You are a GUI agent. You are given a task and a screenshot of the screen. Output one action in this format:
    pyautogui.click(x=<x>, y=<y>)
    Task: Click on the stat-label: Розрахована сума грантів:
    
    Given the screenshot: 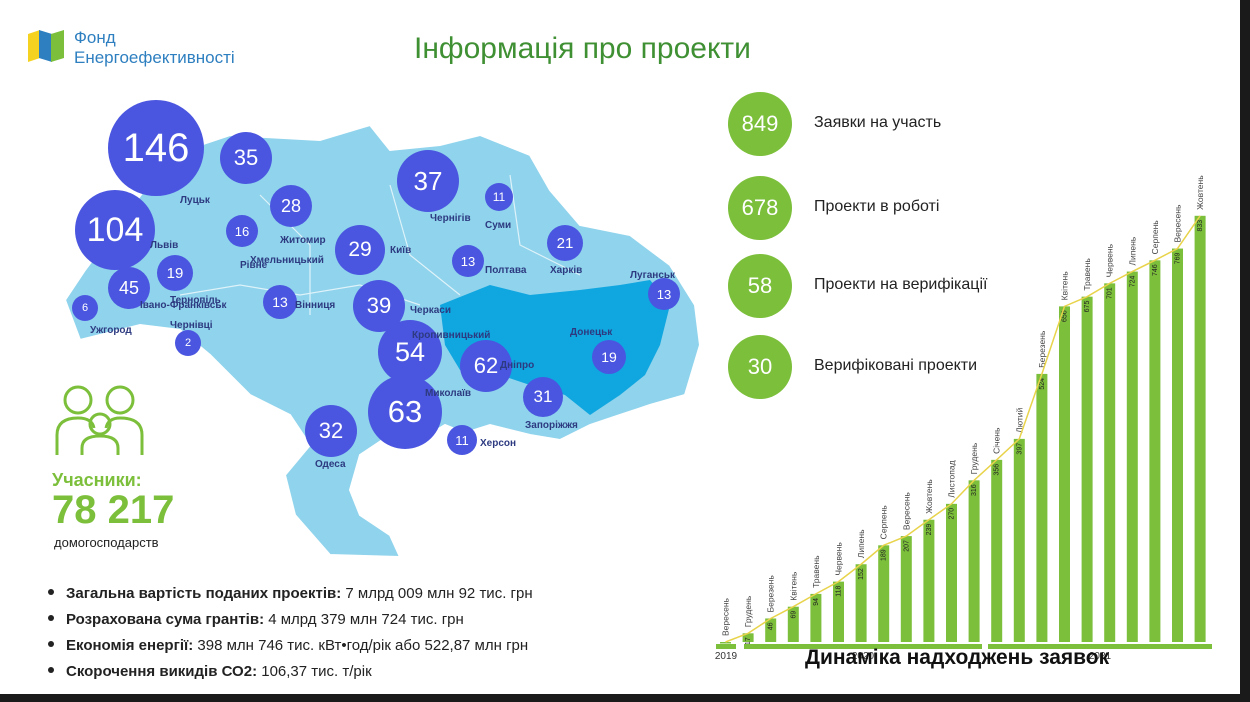 What is the action you would take?
    pyautogui.click(x=165, y=619)
    